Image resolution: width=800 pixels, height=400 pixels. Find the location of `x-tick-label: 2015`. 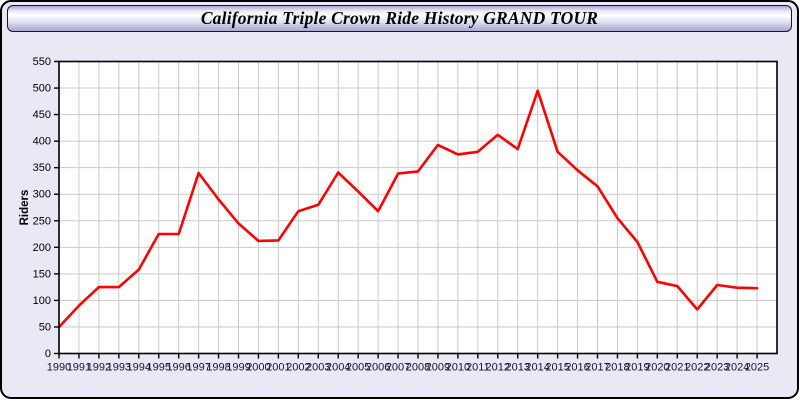

x-tick-label: 2015 is located at coordinates (557, 368).